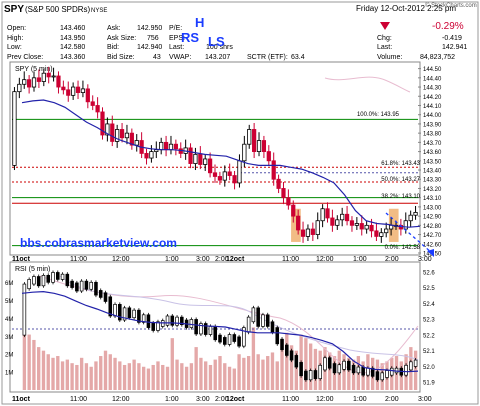  What do you see at coordinates (454, 47) in the screenshot?
I see `last2-value: 142.941` at bounding box center [454, 47].